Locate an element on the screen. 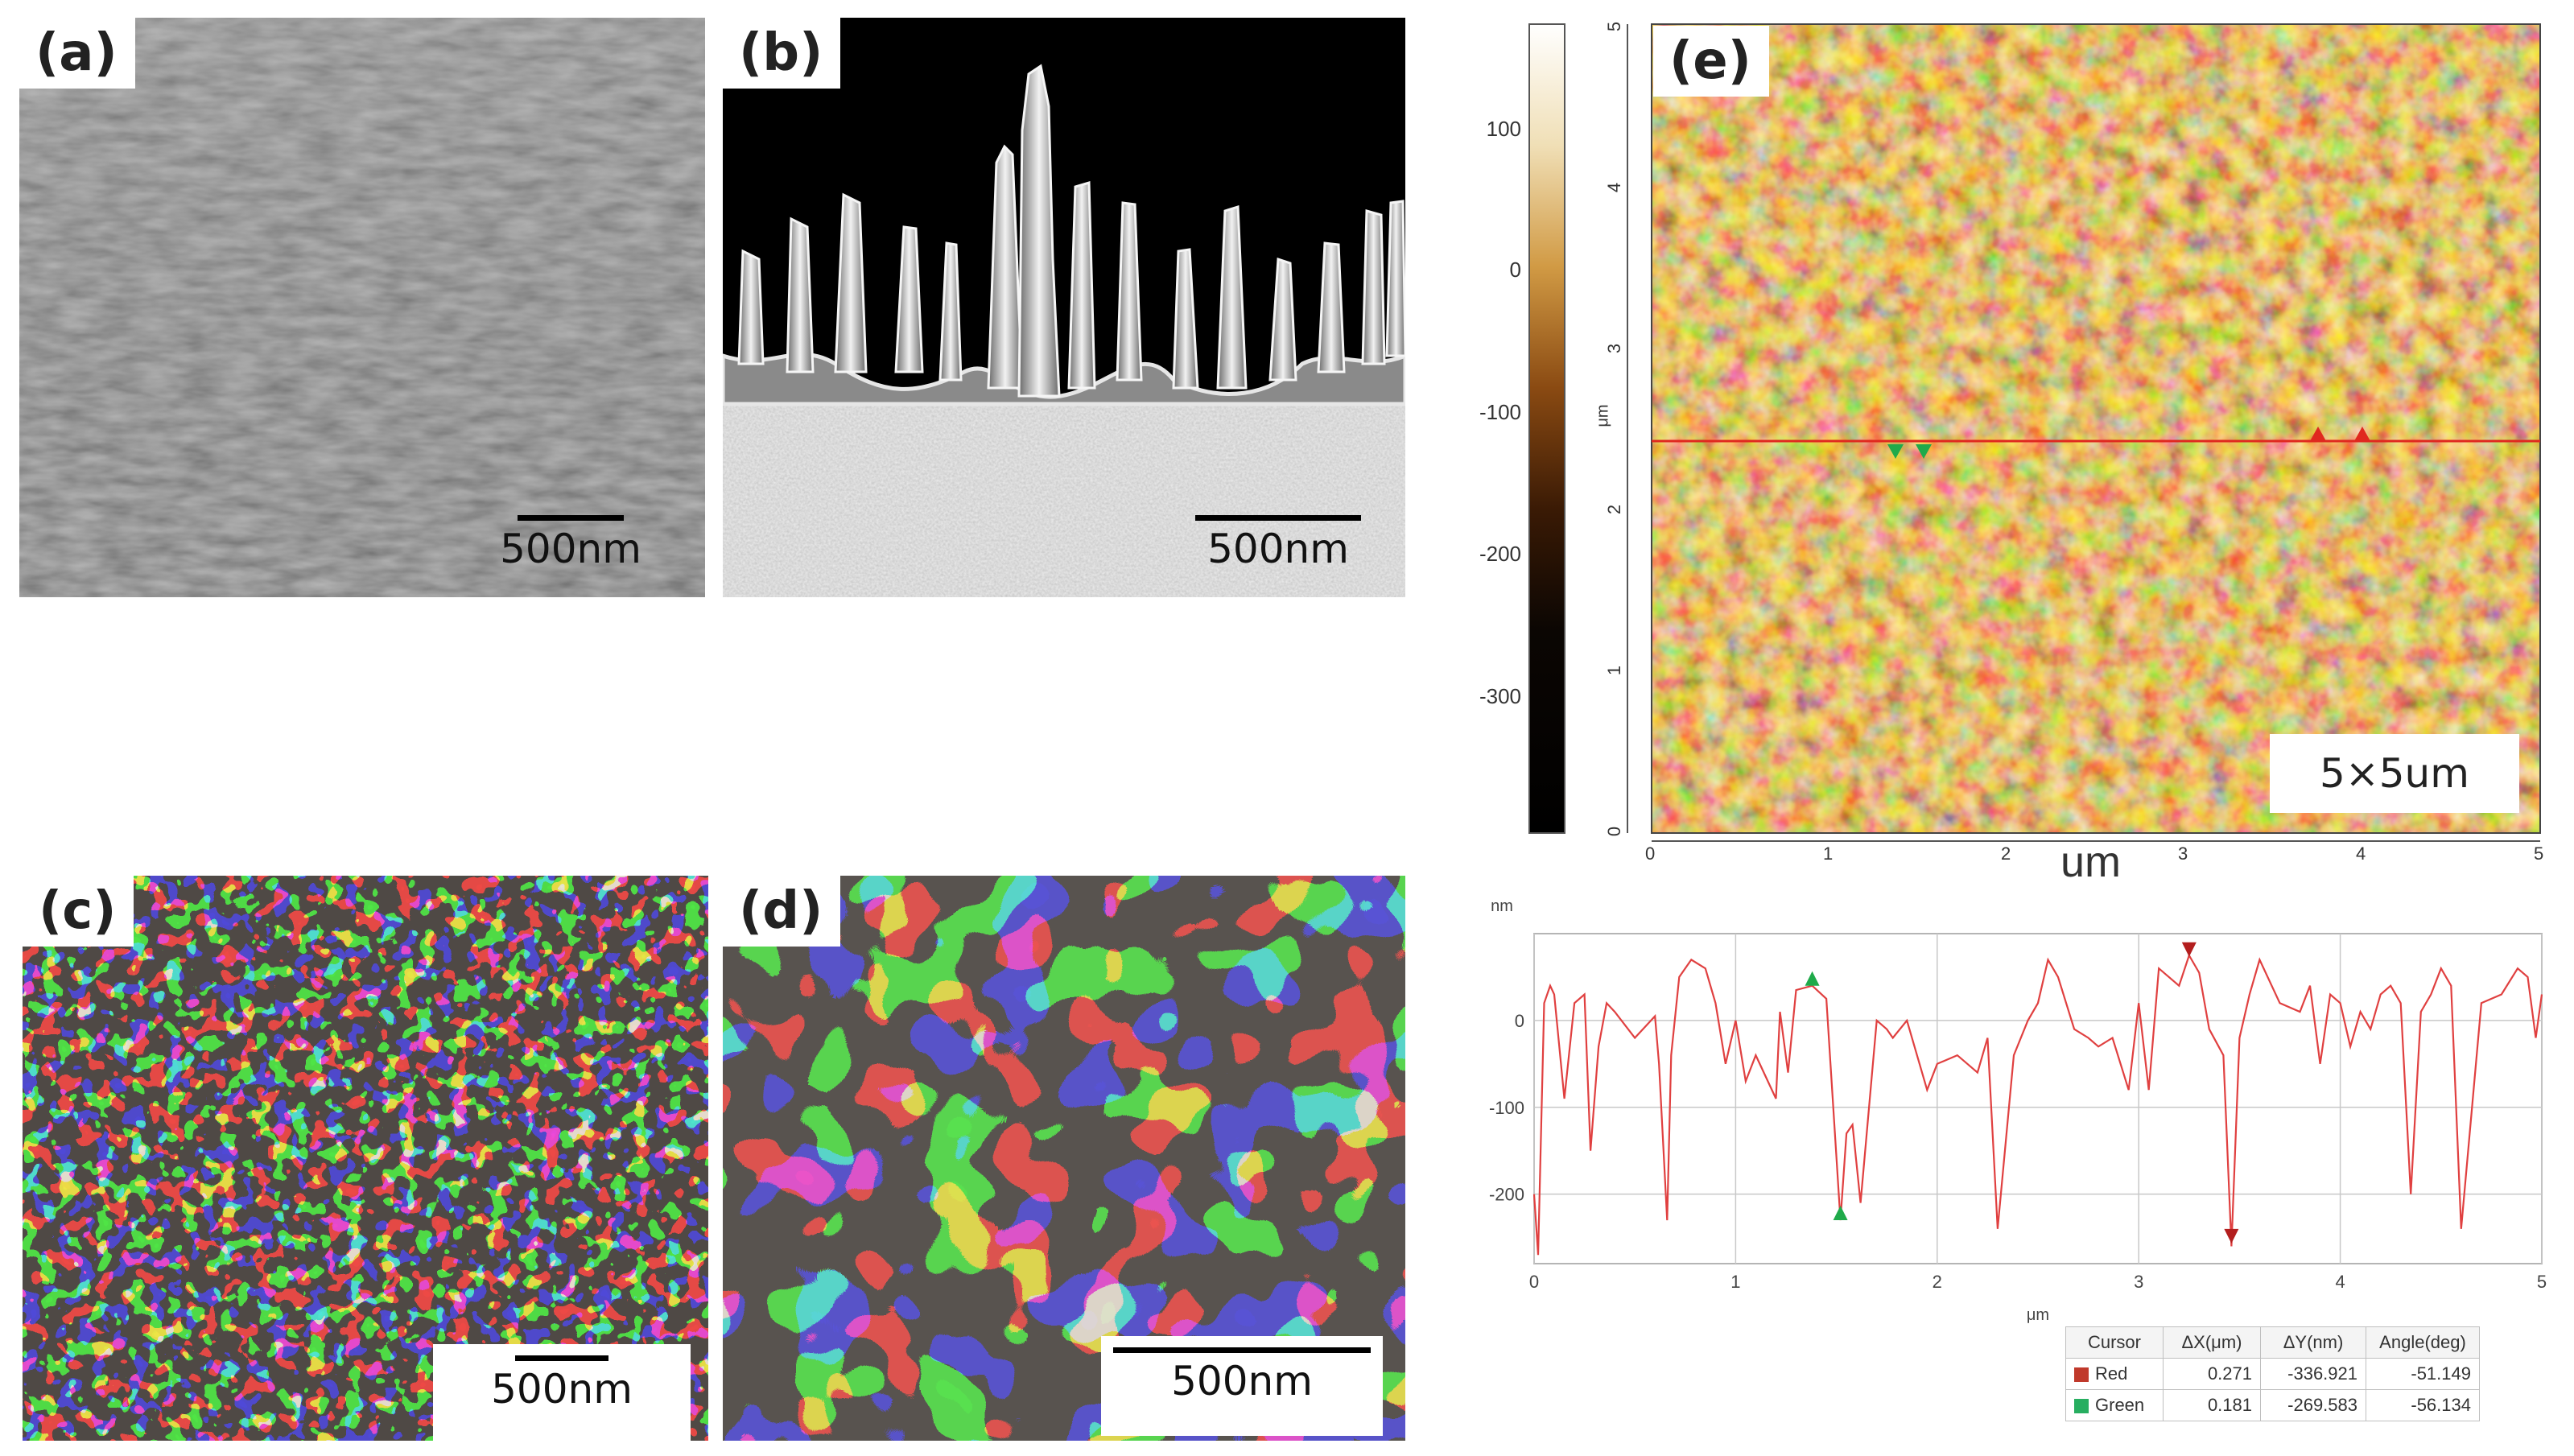 The image size is (2574, 1456). scale-bar-label-d: 500nm is located at coordinates (1242, 1381).